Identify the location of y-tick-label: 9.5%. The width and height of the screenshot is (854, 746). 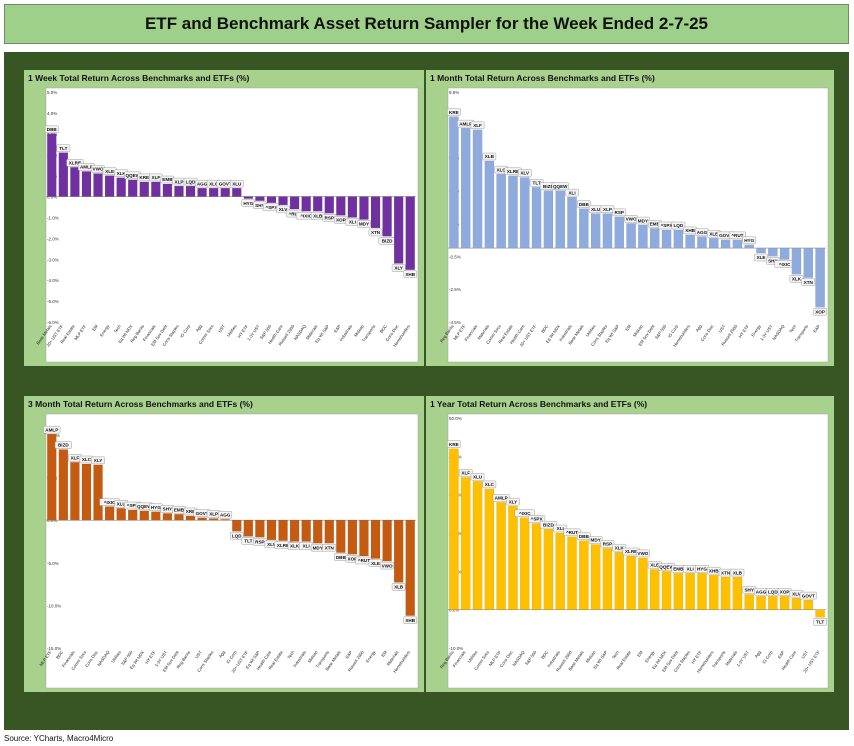
(454, 92).